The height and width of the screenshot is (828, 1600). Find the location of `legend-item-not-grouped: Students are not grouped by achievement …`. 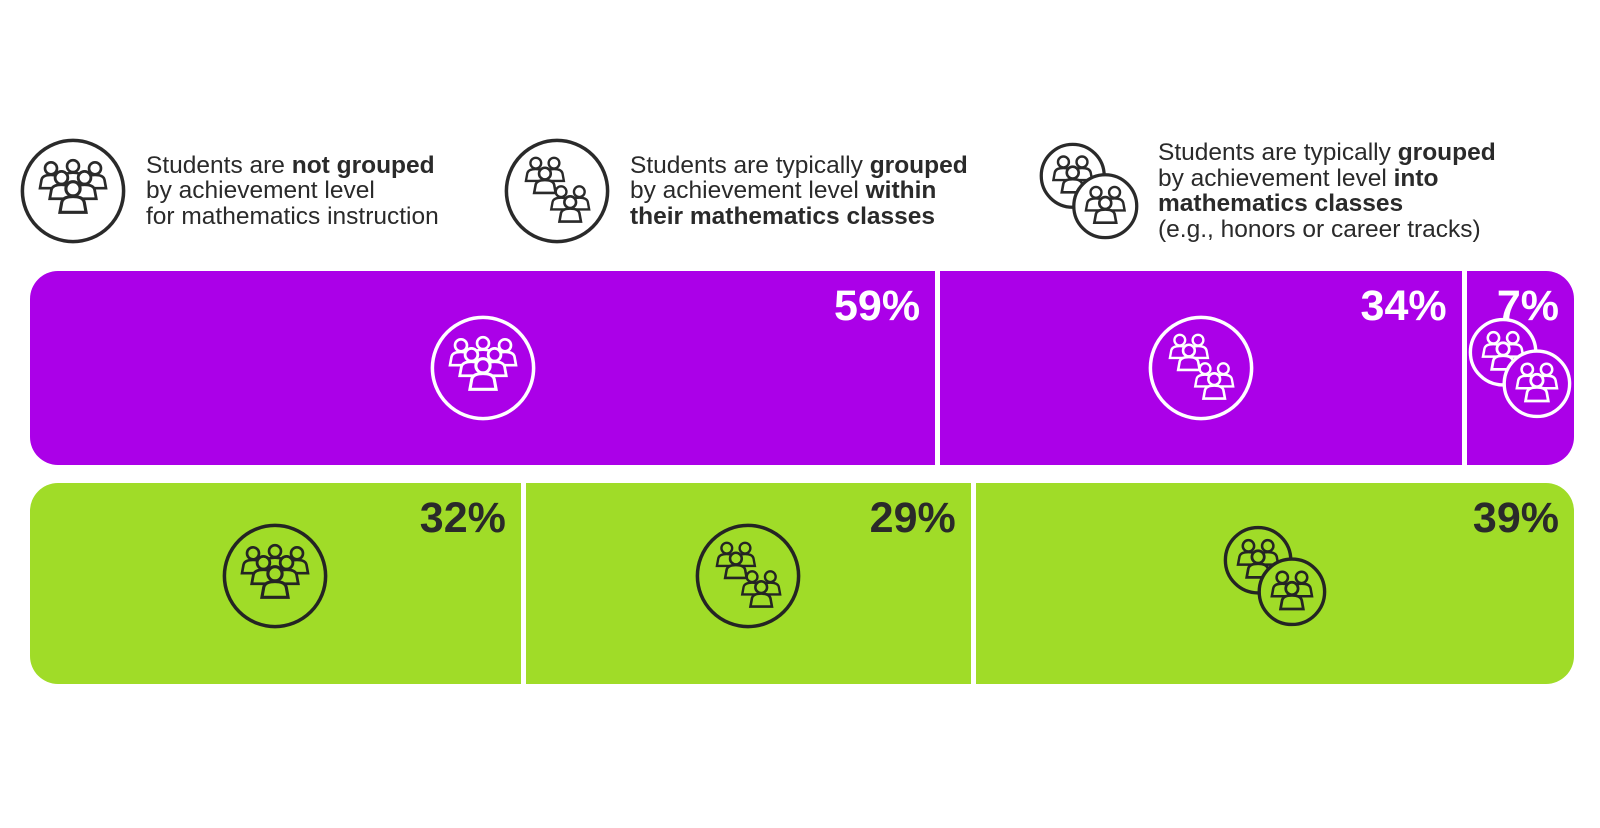

legend-item-not-grouped: Students are not grouped by achievement … is located at coordinates (228, 191).